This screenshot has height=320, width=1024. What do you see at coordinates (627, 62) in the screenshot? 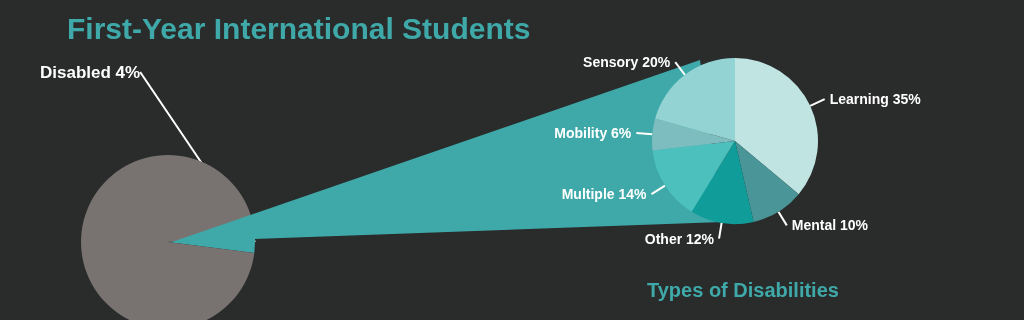
I see `slice-label: Sensory 20%` at bounding box center [627, 62].